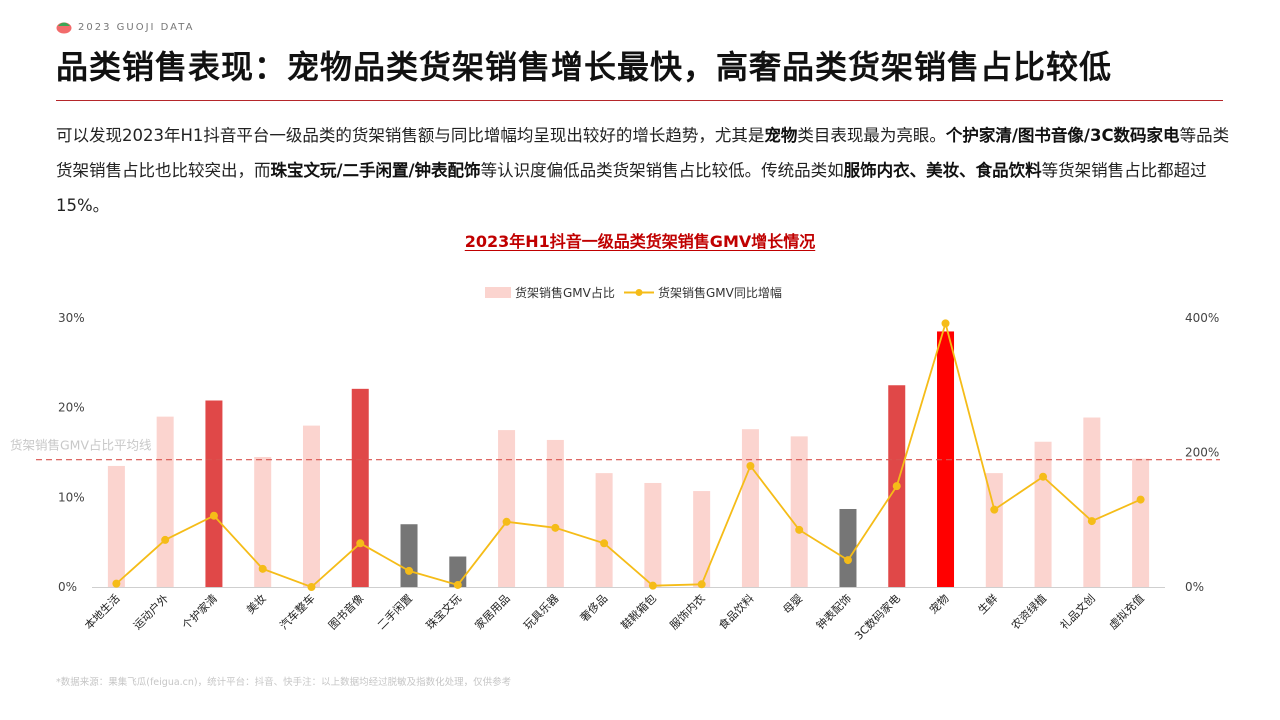 Image resolution: width=1280 pixels, height=720 pixels. I want to click on desc-segment: 等货架销售占比都超过15%。, so click(631, 188).